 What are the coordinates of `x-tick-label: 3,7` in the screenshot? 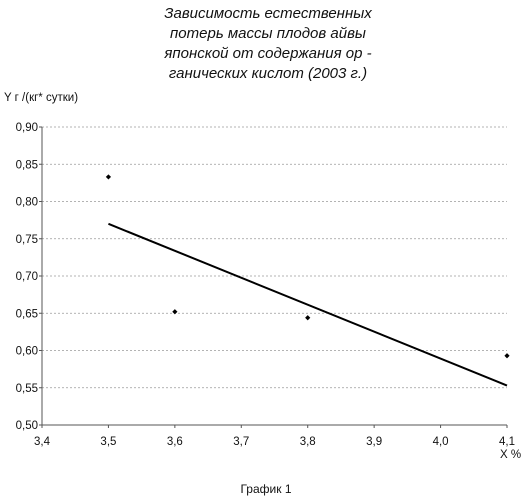 It's located at (241, 442).